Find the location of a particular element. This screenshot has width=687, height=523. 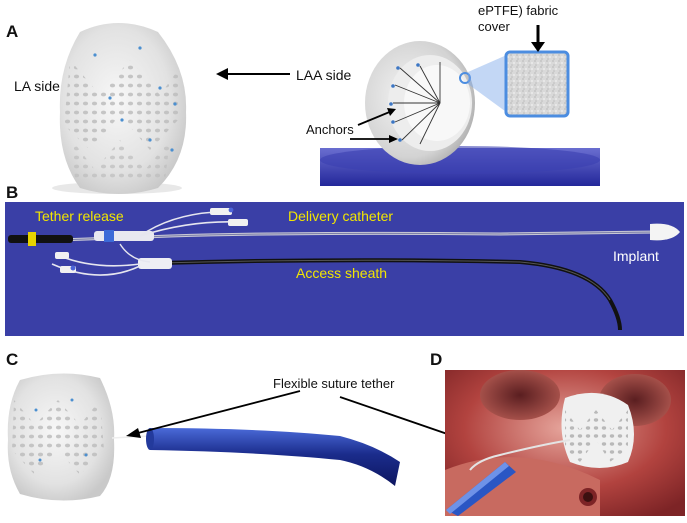

implant-la-side-photo is located at coordinates (119, 108).